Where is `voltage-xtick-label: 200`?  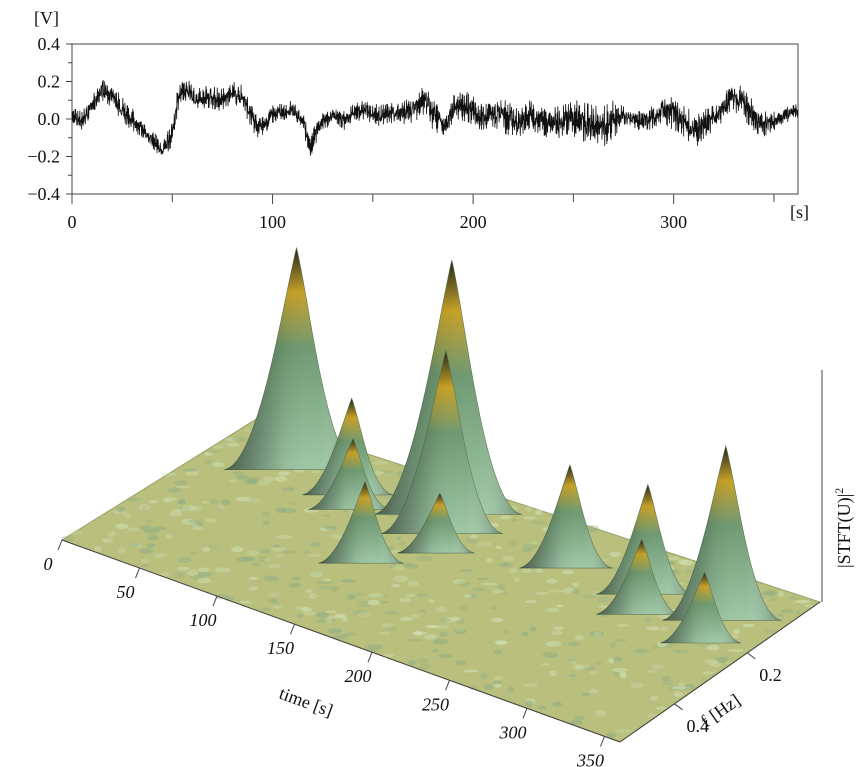
voltage-xtick-label: 200 is located at coordinates (473, 222).